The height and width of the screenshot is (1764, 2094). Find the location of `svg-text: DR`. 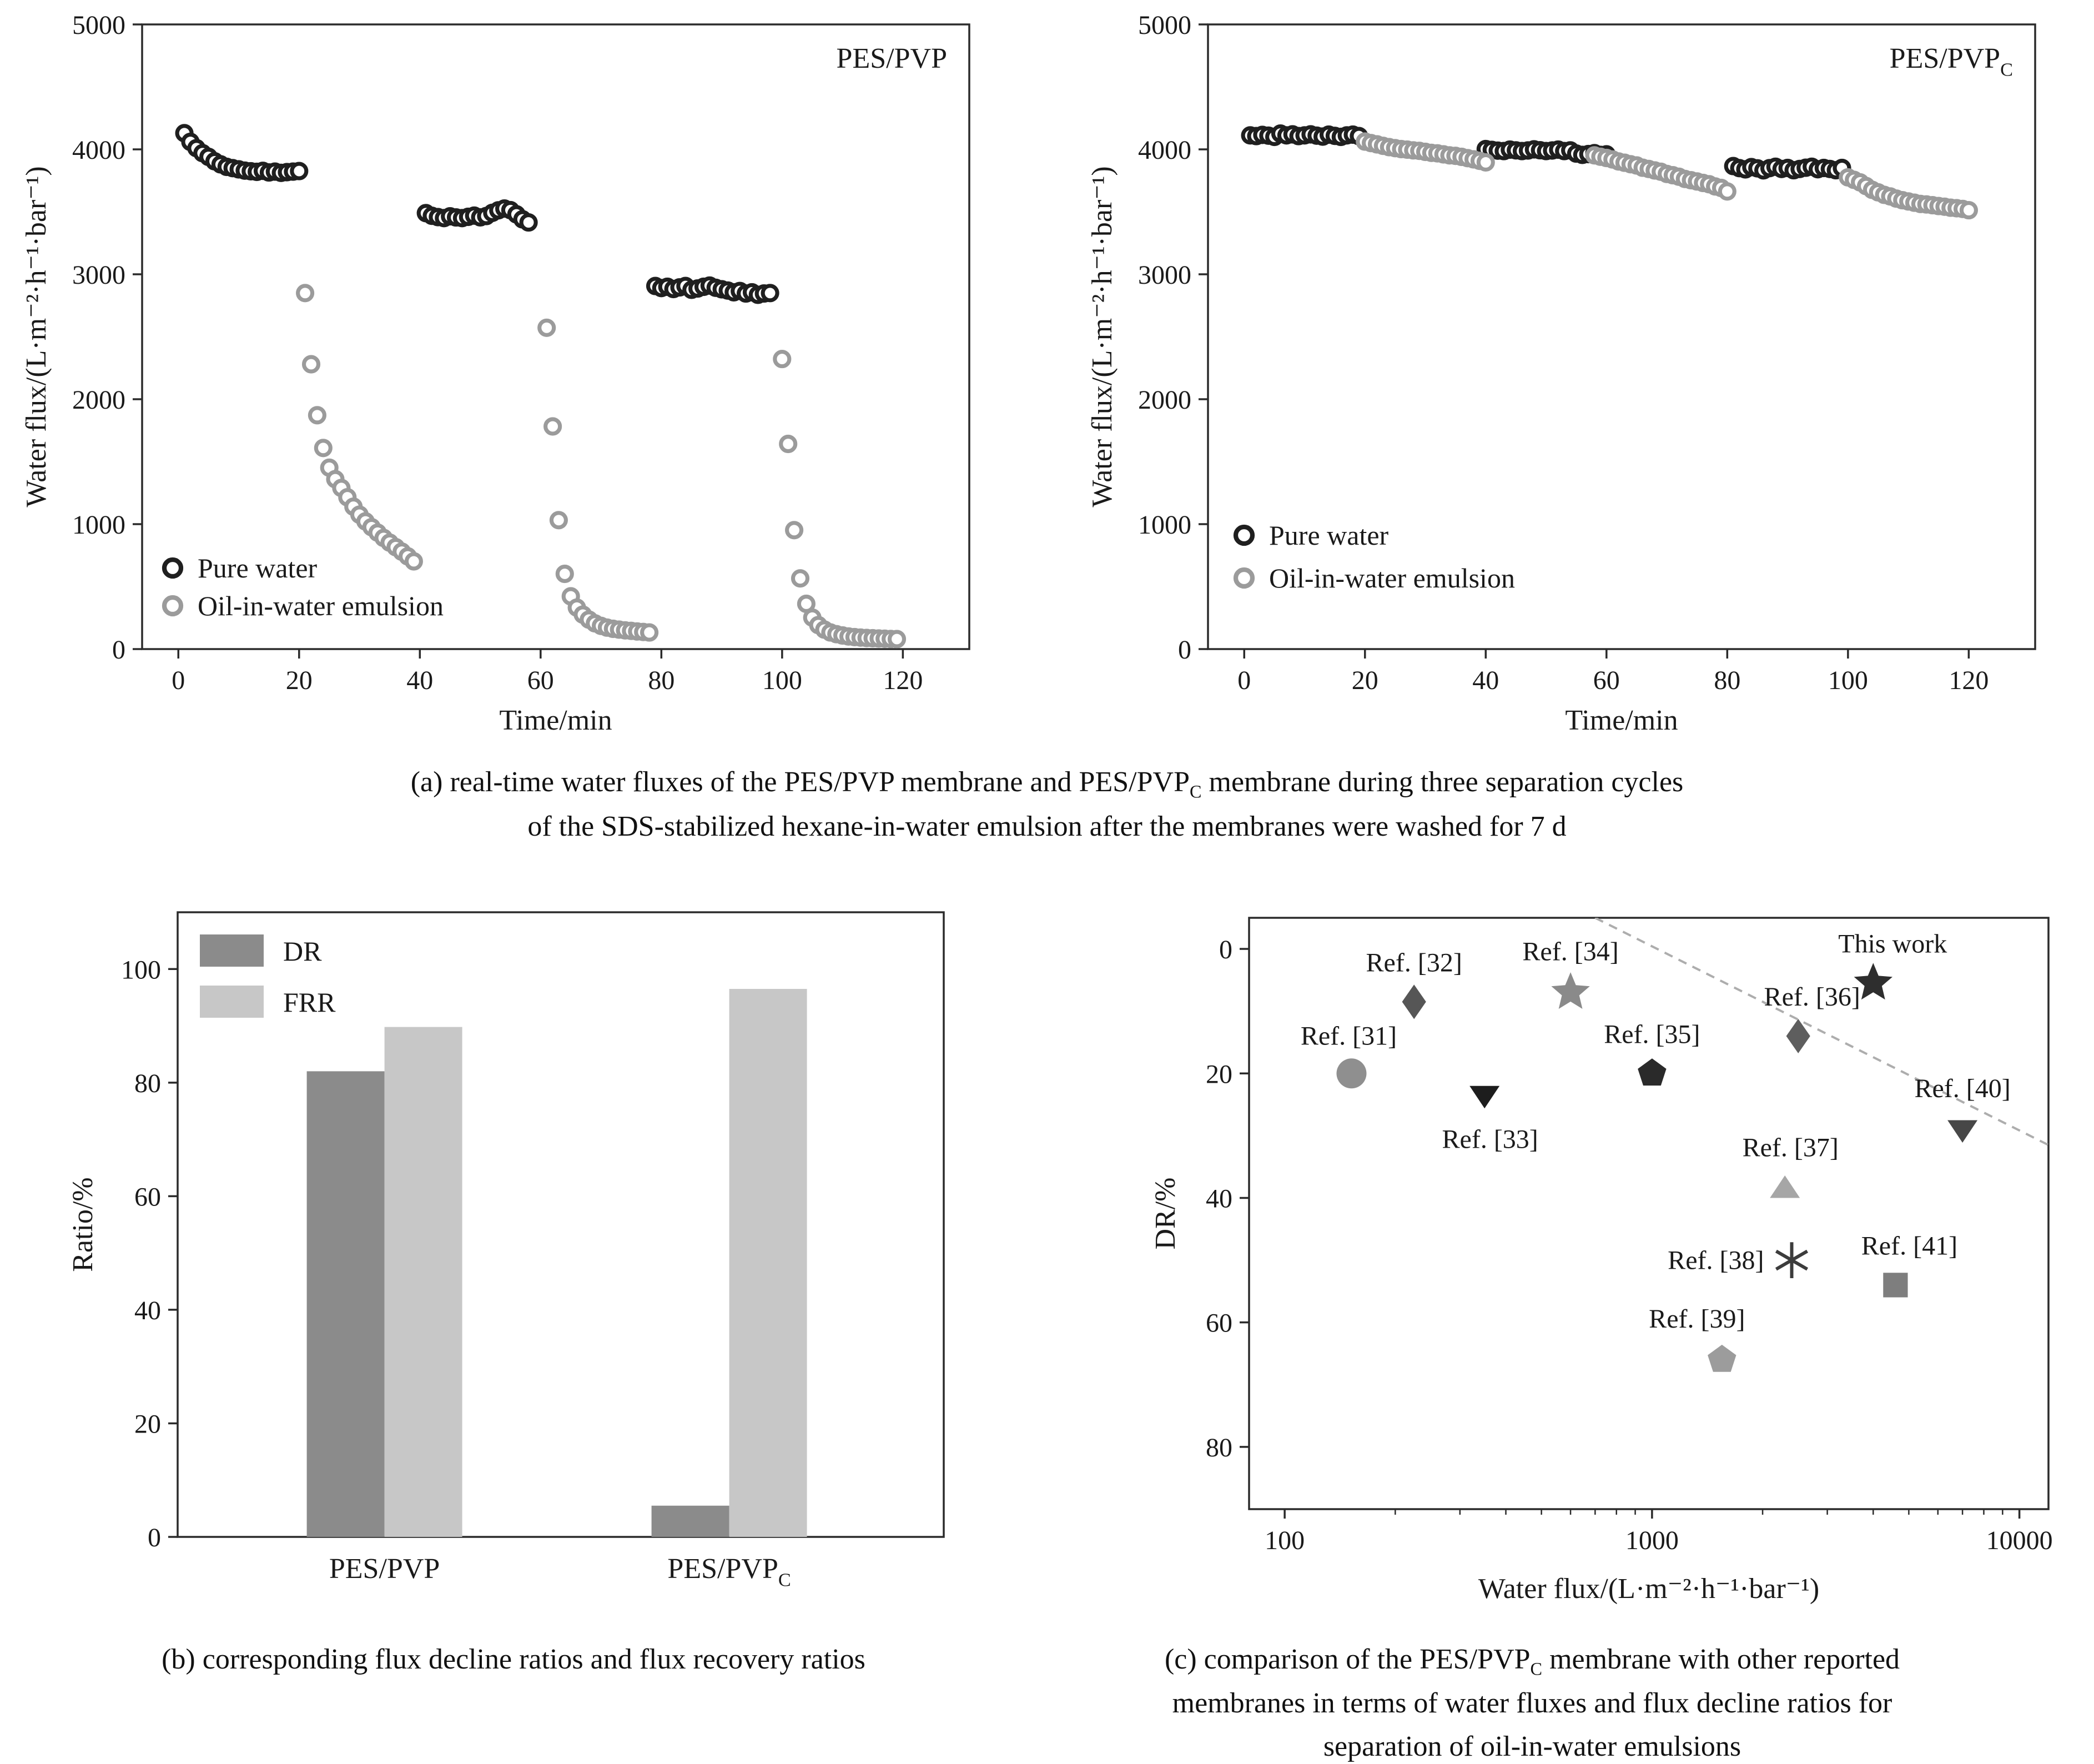

svg-text: DR is located at coordinates (302, 952).